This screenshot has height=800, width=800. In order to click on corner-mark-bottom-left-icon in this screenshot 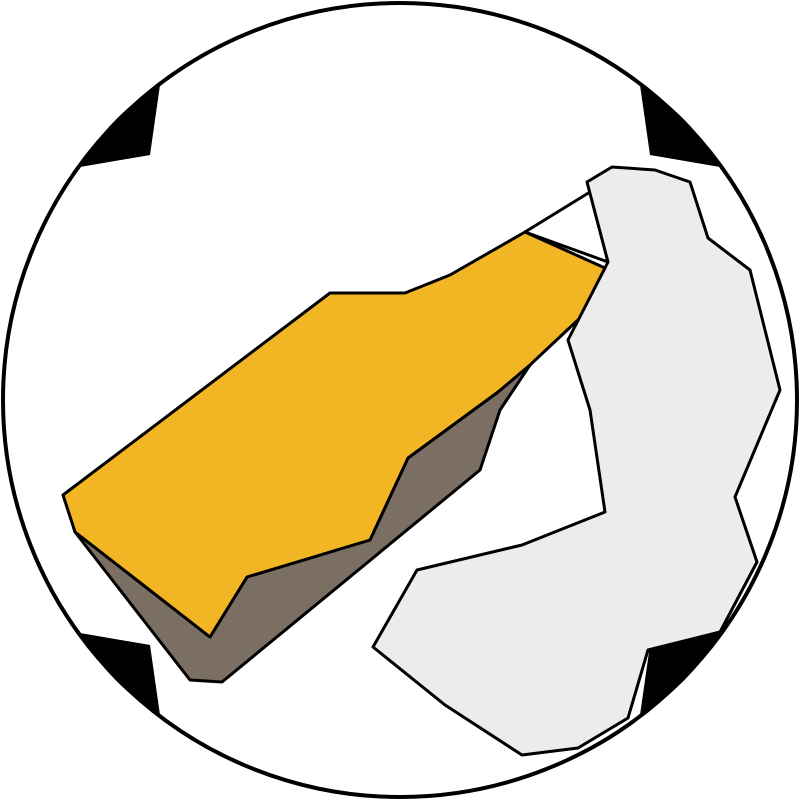, I will do `click(120, 674)`.